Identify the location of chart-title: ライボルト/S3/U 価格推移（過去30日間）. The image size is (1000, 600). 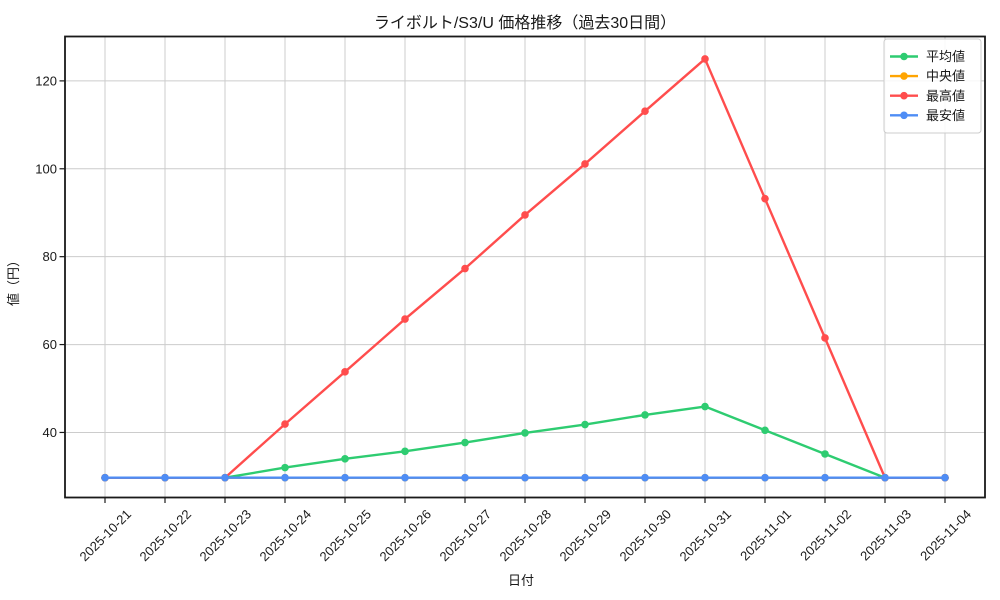
(525, 23).